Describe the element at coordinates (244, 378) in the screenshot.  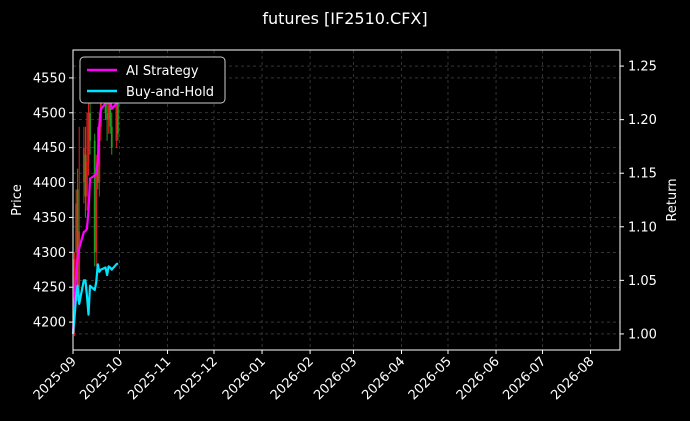
I see `x-tick-label: 2026-01` at that location.